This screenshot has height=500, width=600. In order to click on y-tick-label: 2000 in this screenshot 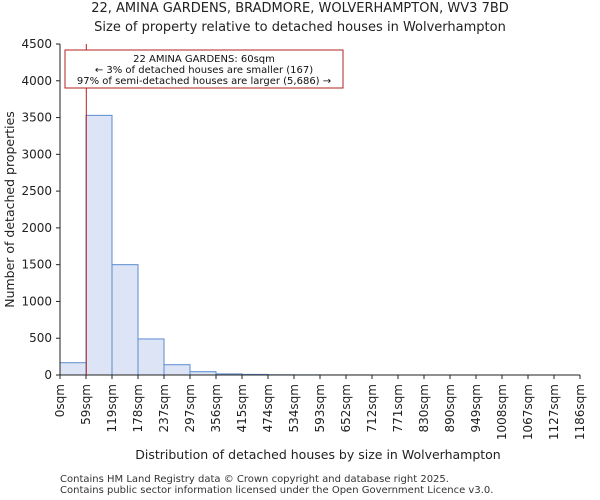, I will do `click(36, 228)`.